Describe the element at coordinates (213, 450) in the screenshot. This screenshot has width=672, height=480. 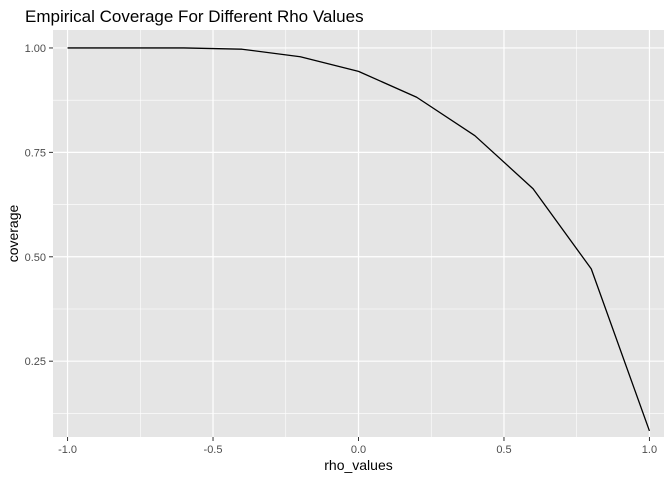
I see `x-tick-label: -0.5` at that location.